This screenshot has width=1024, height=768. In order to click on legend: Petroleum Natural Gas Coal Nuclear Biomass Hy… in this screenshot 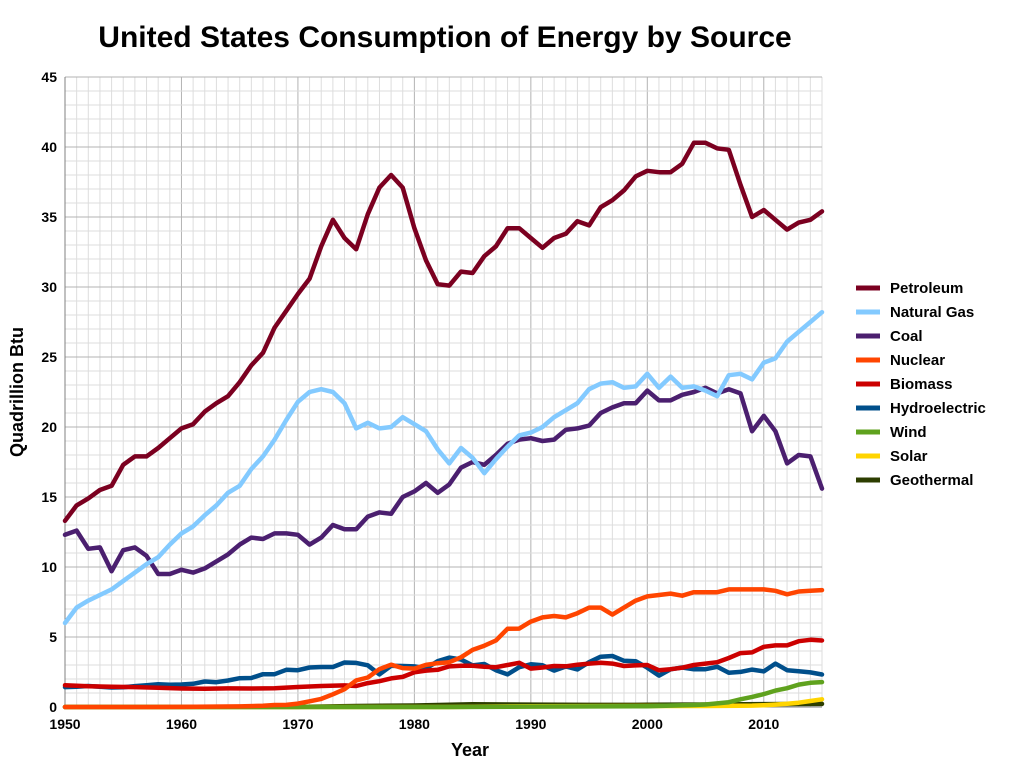, I will do `click(921, 384)`.